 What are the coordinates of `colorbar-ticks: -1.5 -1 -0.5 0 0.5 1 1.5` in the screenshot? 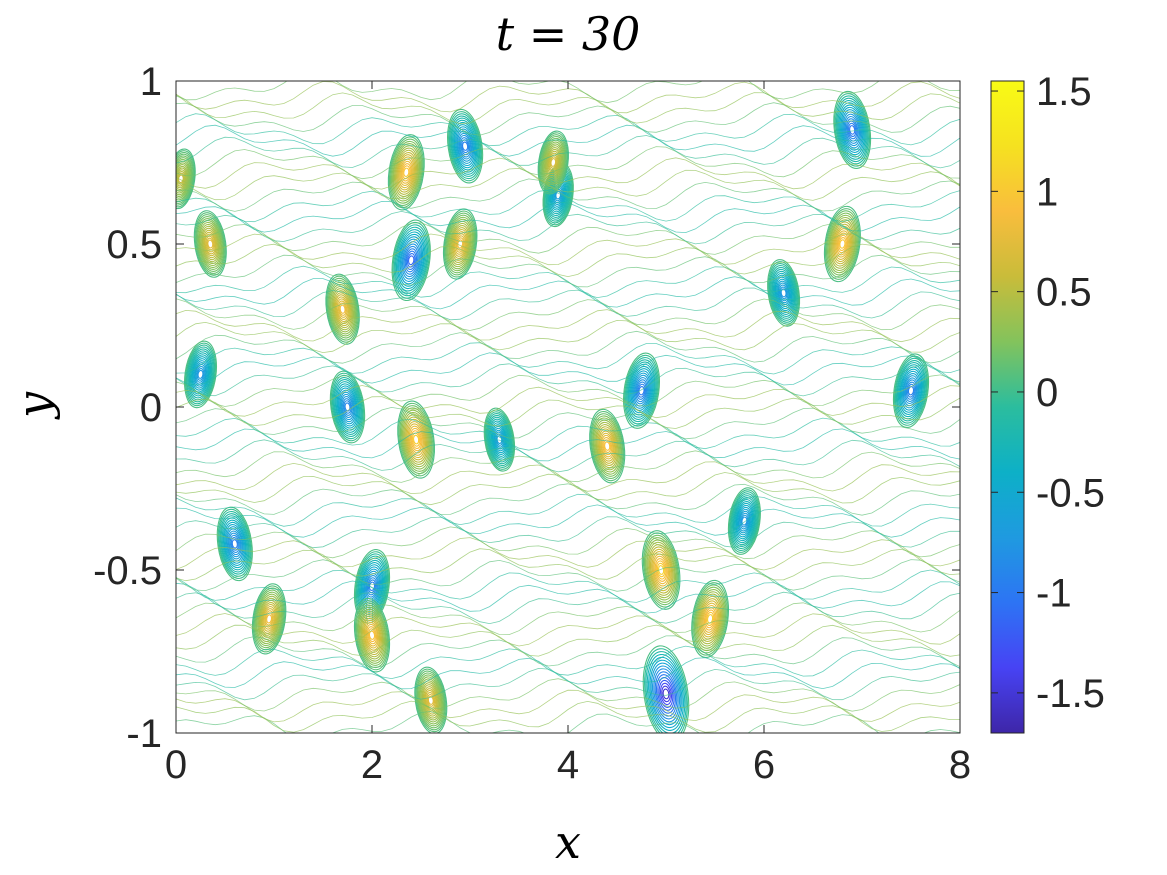 It's located at (1048, 393).